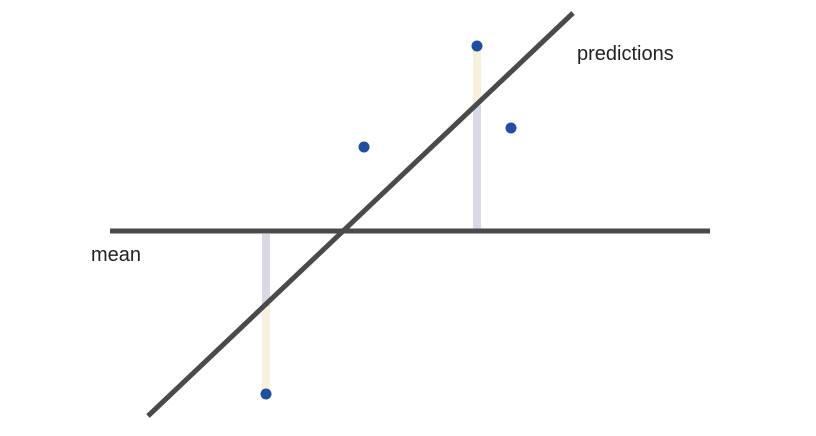  What do you see at coordinates (477, 167) in the screenshot?
I see `residual-right-to-mean` at bounding box center [477, 167].